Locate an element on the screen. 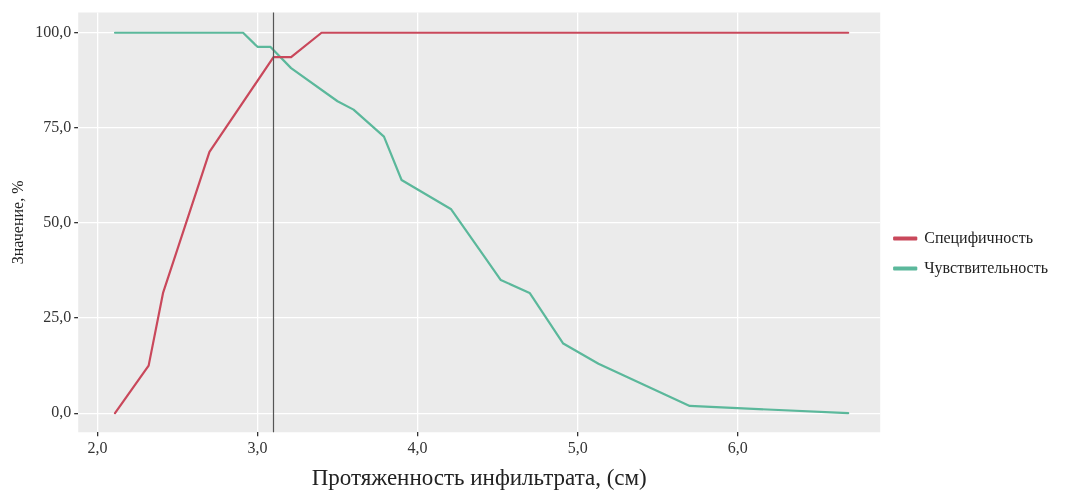  x-tick-label: 2,0 is located at coordinates (97, 447).